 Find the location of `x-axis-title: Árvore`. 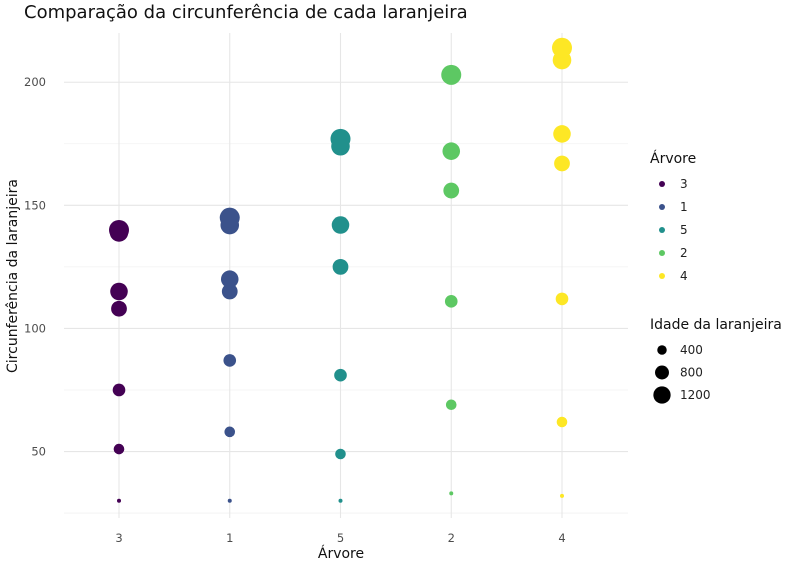

x-axis-title: Árvore is located at coordinates (341, 553).